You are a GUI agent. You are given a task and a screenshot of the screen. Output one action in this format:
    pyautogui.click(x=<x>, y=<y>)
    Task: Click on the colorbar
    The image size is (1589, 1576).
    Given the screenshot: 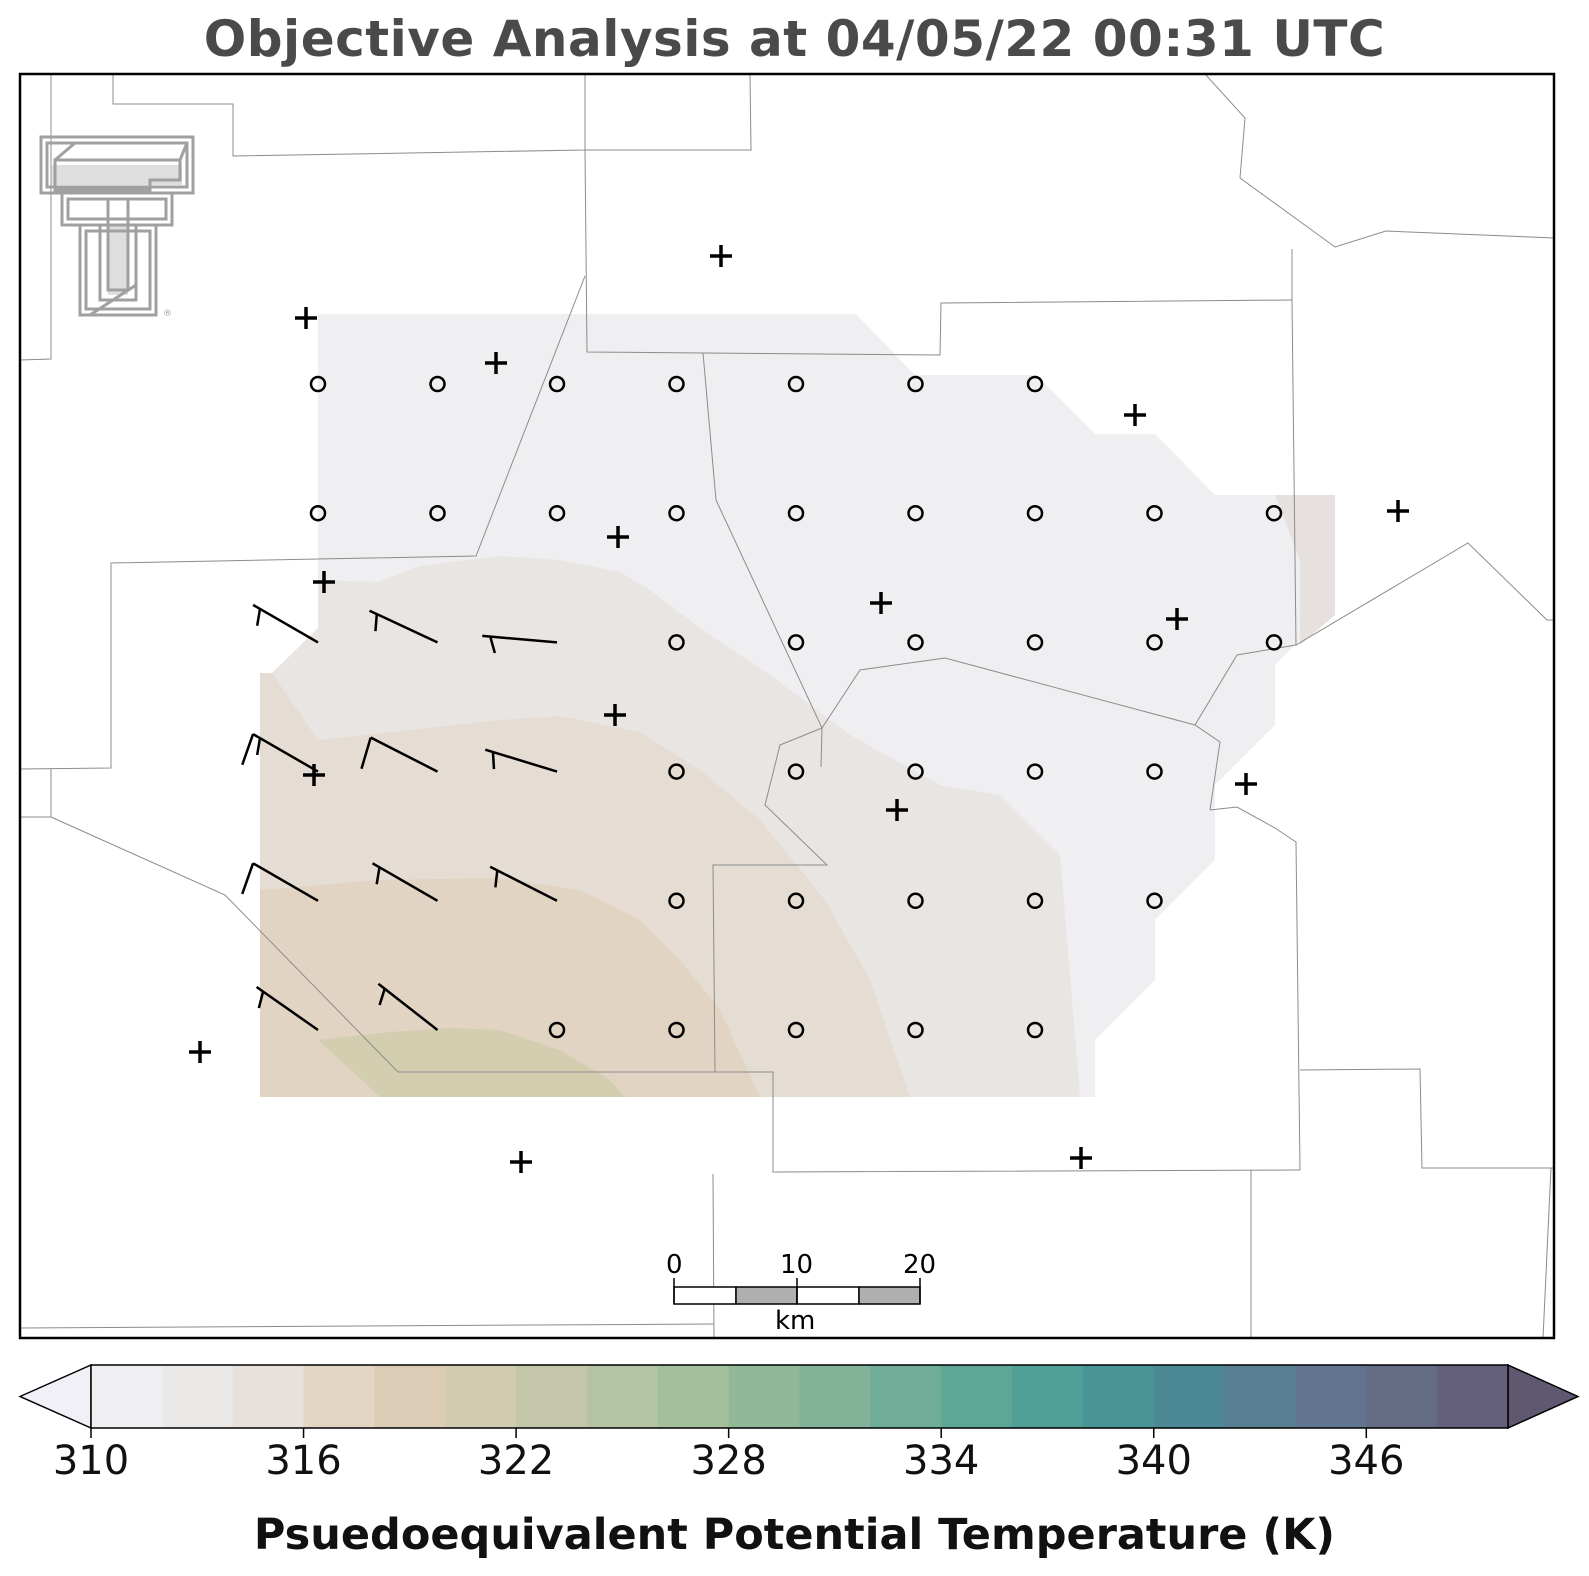 What is the action you would take?
    pyautogui.click(x=799, y=1400)
    